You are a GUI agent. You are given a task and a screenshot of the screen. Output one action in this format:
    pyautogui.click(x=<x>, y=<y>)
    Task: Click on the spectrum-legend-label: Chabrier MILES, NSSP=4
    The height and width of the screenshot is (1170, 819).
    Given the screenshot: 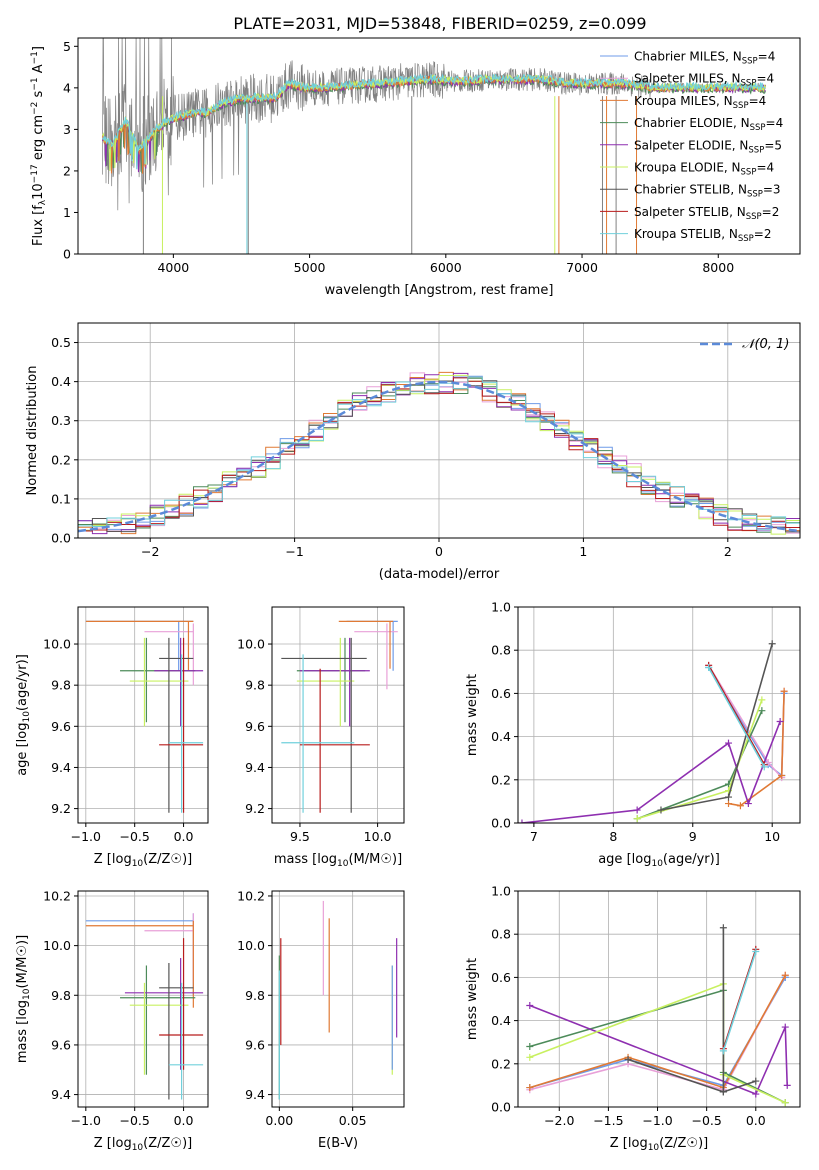 What is the action you would take?
    pyautogui.click(x=704, y=58)
    